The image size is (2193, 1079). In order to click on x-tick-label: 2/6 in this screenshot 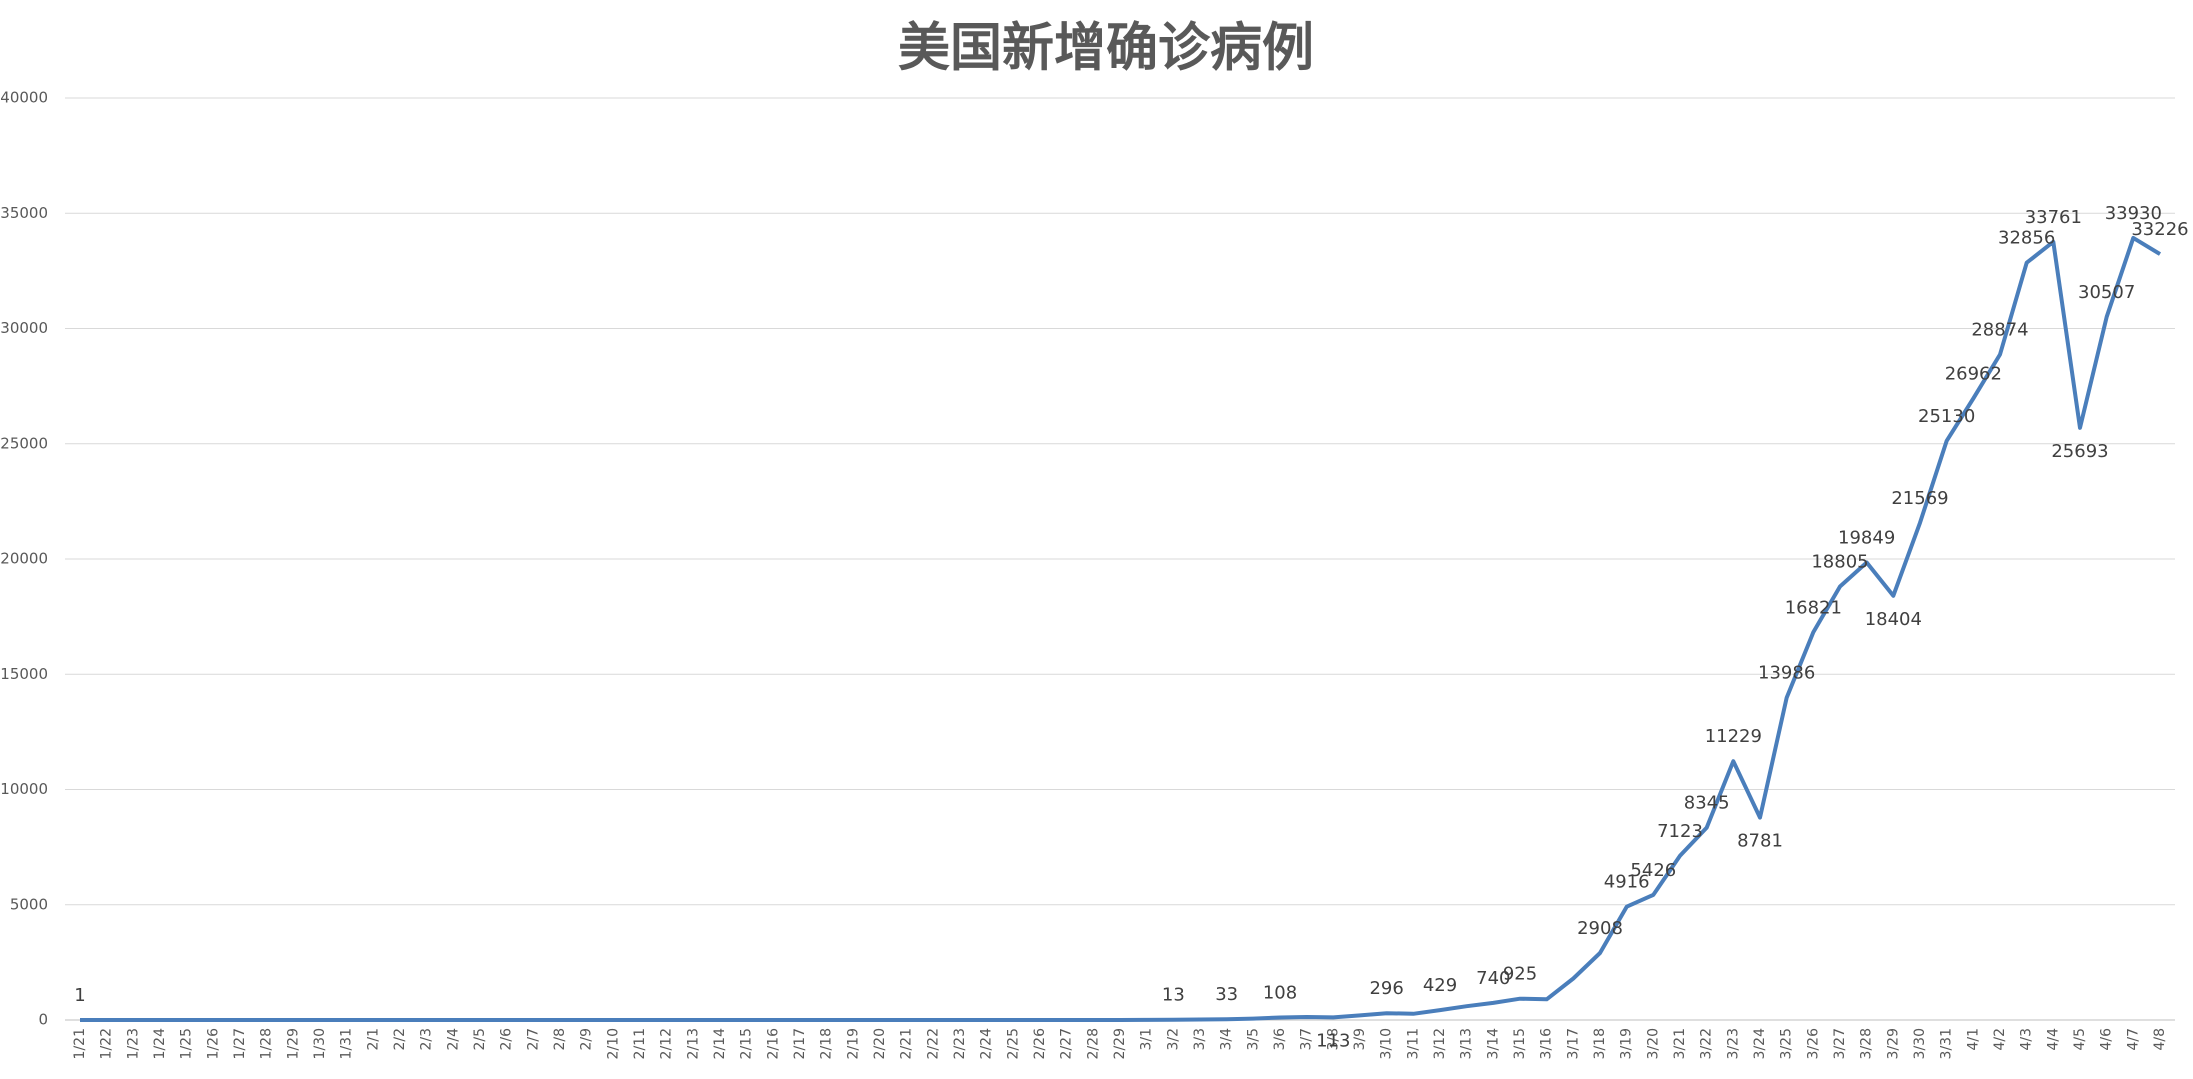, I will do `click(507, 1039)`.